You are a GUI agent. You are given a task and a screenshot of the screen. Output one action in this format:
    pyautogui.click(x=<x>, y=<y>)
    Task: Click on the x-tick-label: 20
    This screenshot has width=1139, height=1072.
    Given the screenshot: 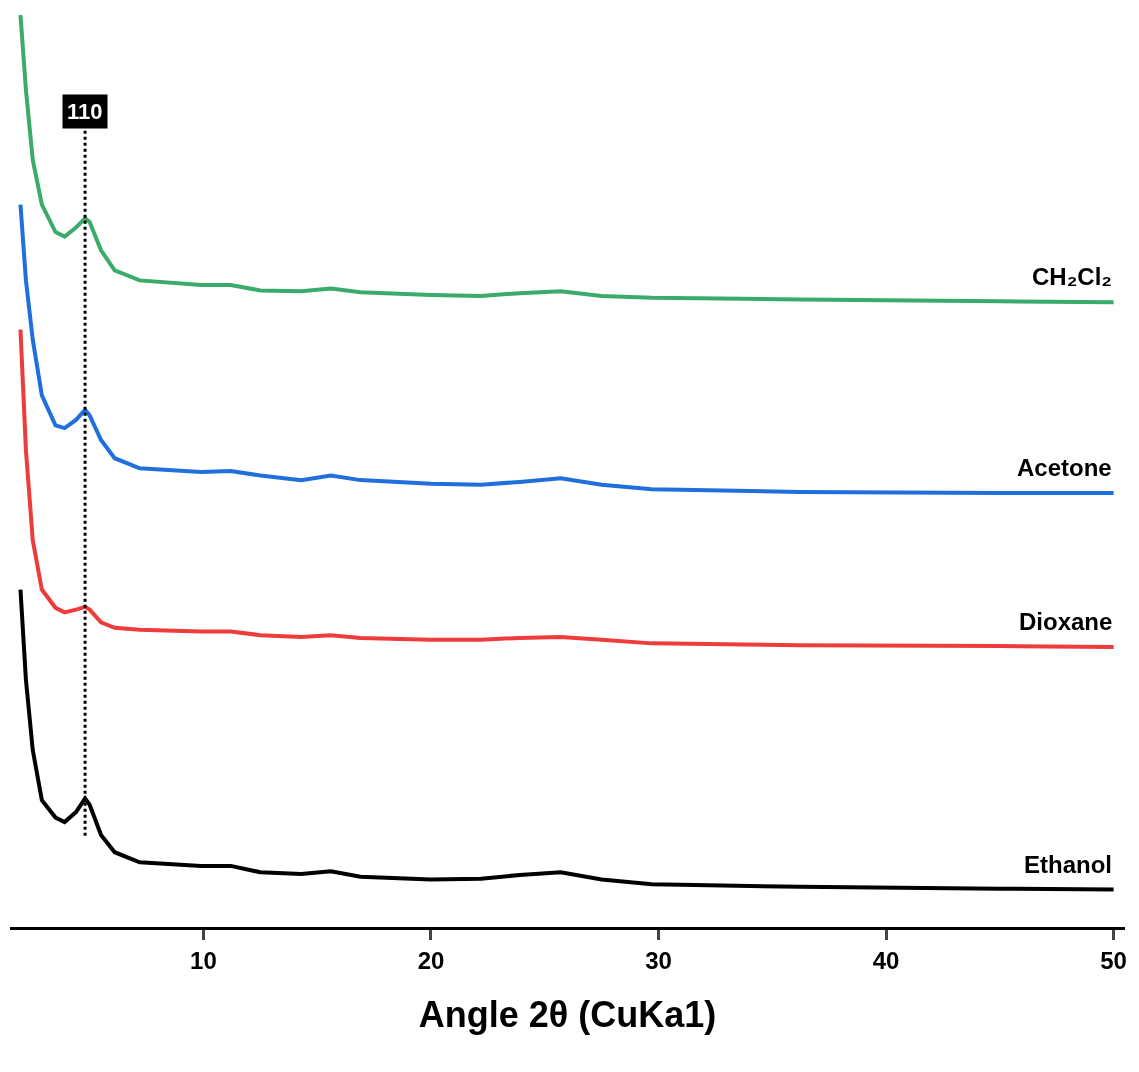 What is the action you would take?
    pyautogui.click(x=431, y=960)
    